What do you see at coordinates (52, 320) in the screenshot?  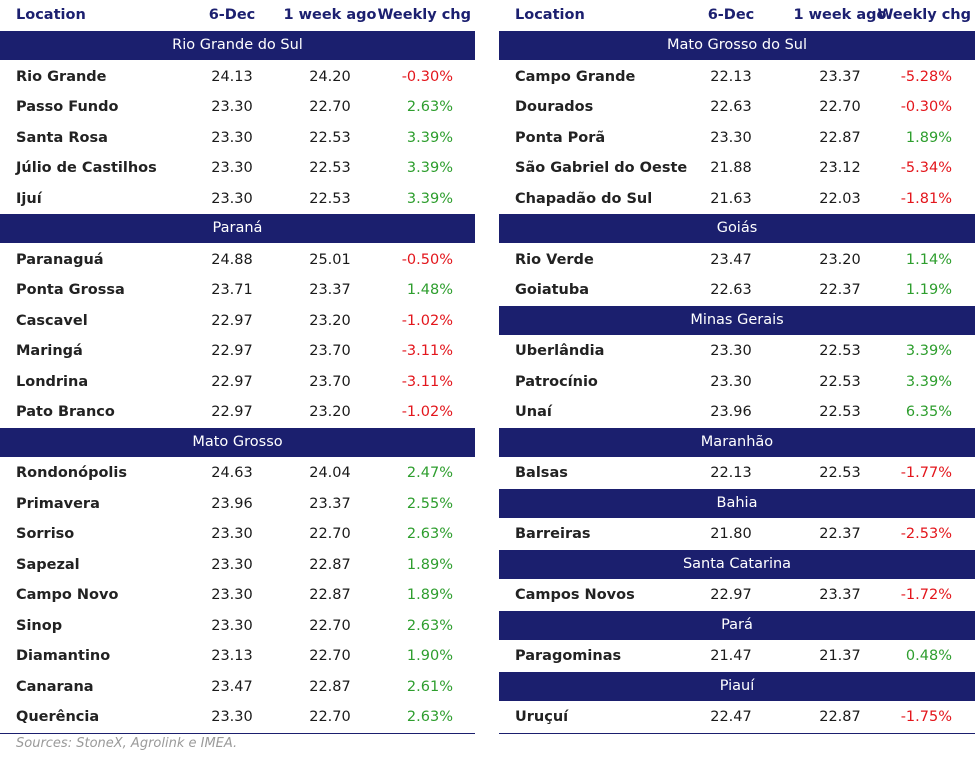 I see `location: Cascavel` at bounding box center [52, 320].